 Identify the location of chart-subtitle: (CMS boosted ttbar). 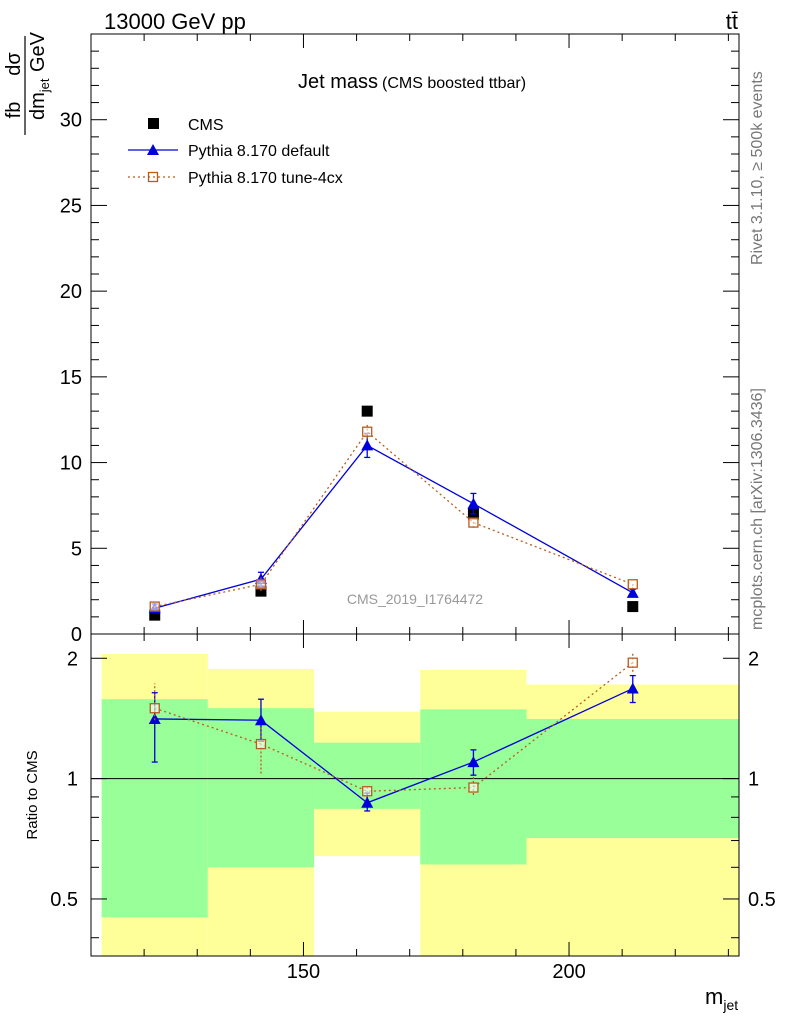
(454, 83).